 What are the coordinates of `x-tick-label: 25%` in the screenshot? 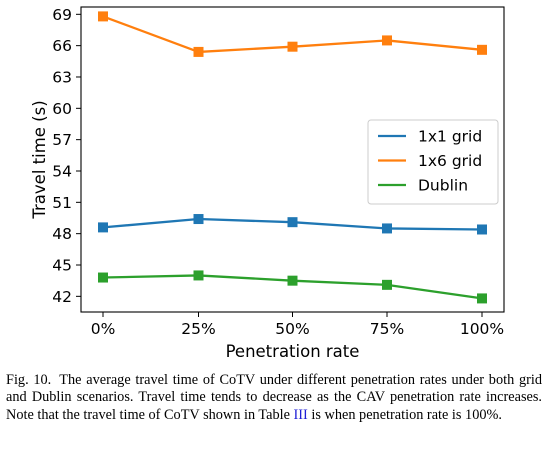 It's located at (198, 329).